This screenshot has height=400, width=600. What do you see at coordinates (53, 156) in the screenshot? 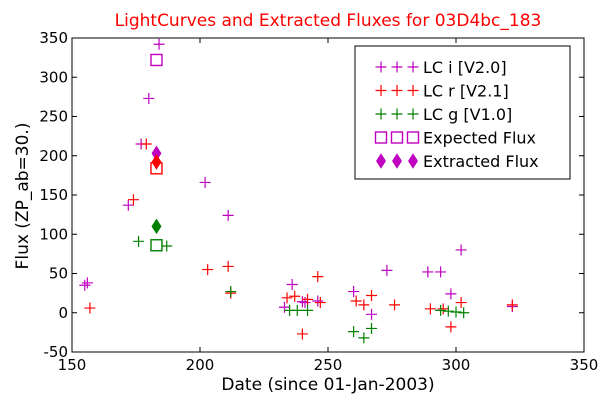
I see `y-tick-label: 200` at bounding box center [53, 156].